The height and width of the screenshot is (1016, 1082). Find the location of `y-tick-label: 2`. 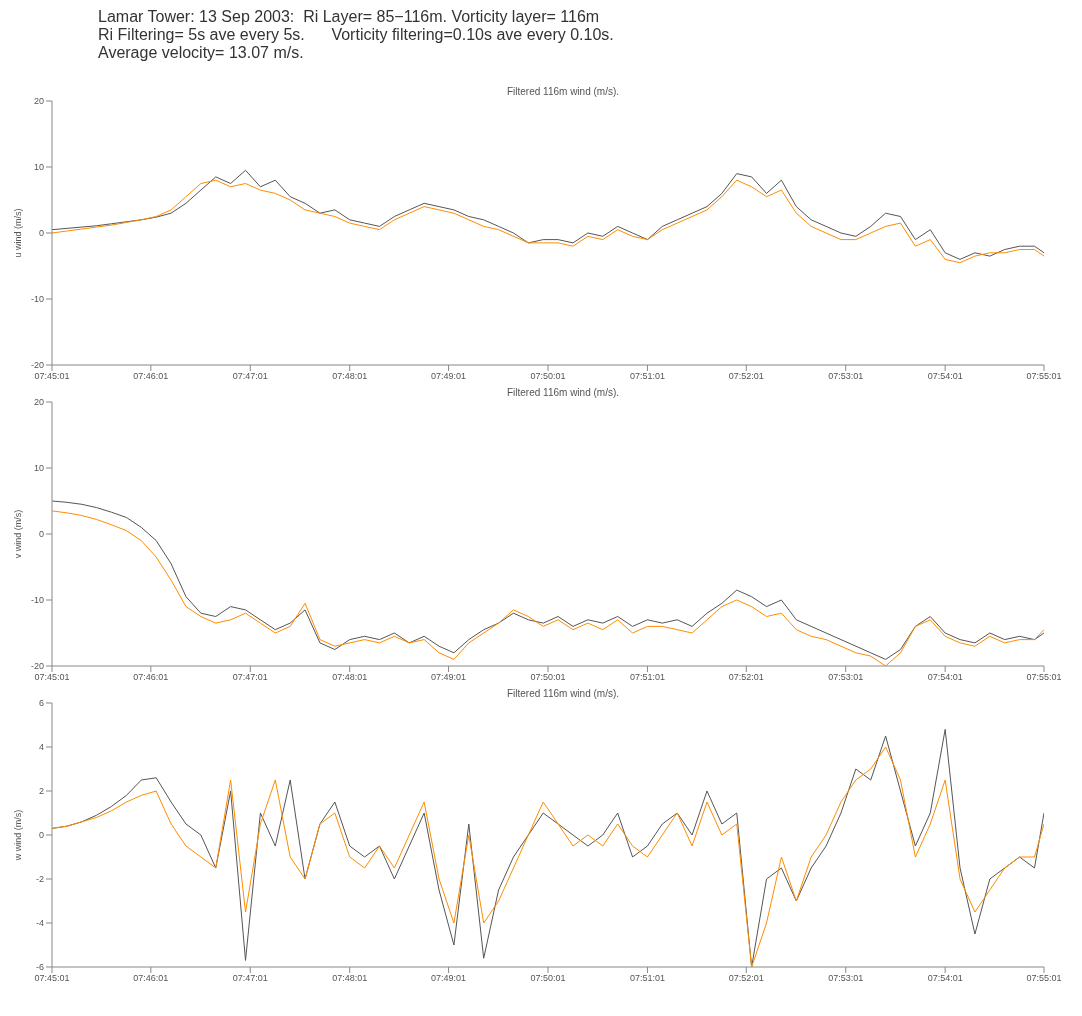

y-tick-label: 2 is located at coordinates (41, 791).